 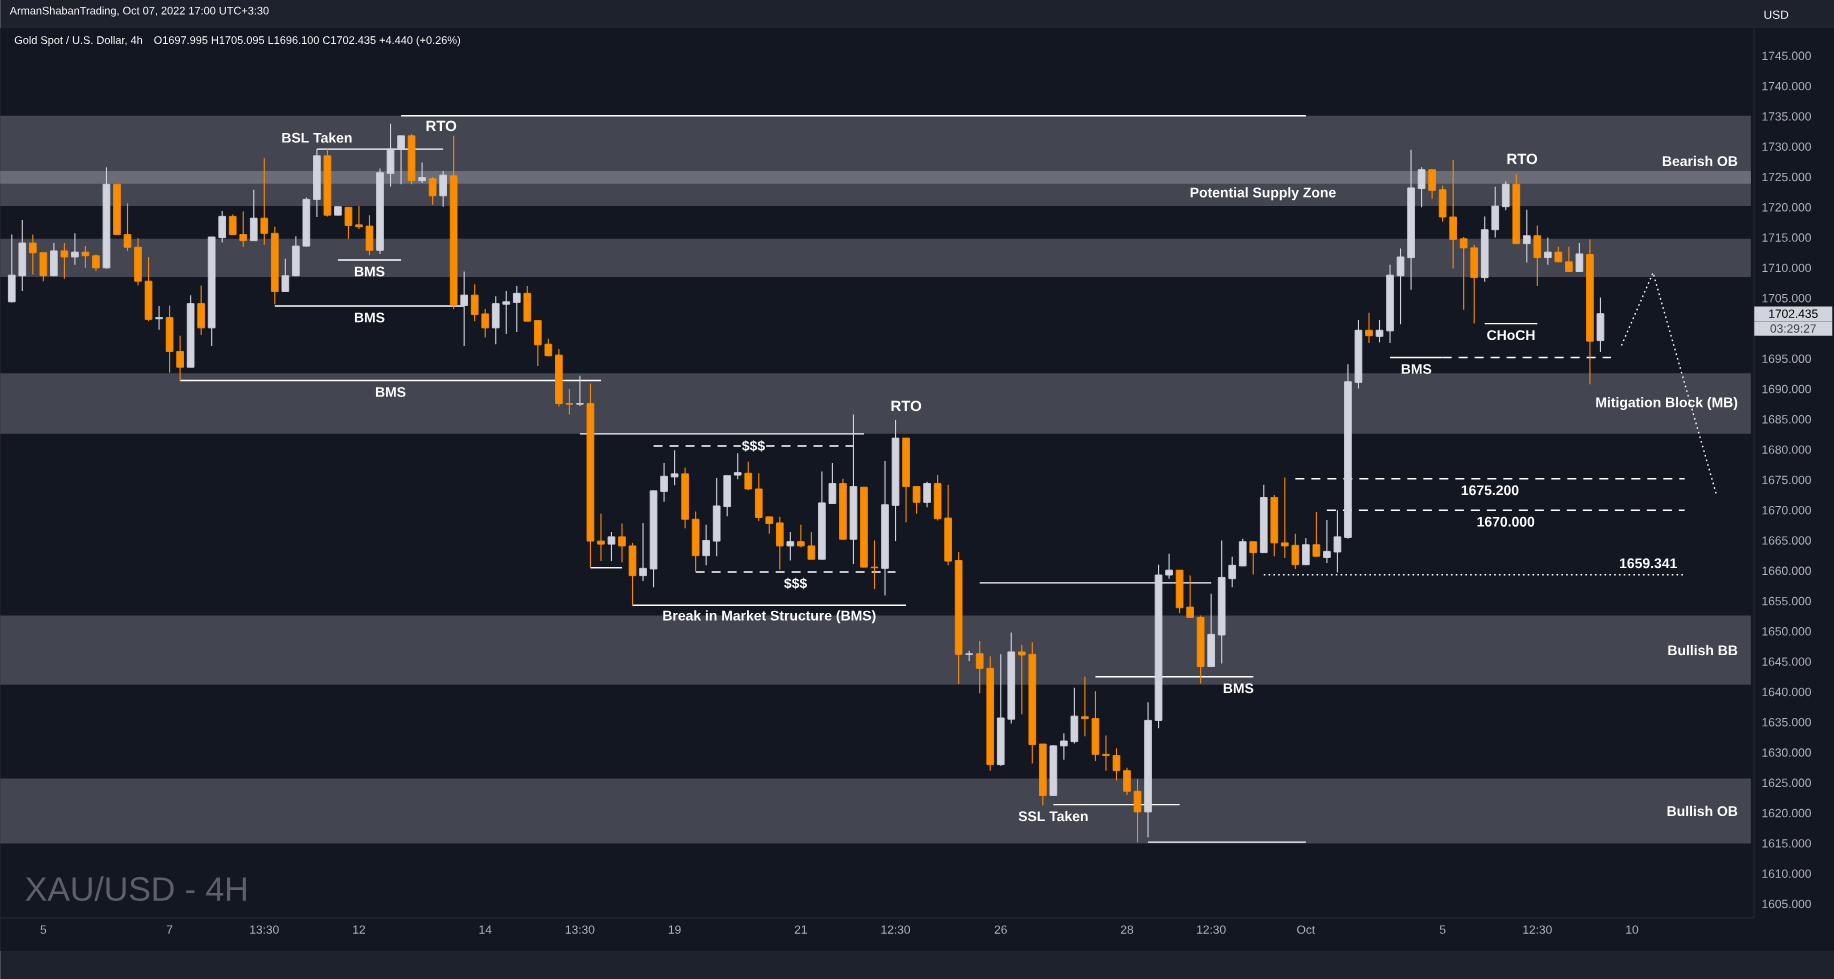 What do you see at coordinates (1786, 601) in the screenshot?
I see `y-tick-label: 1655.000` at bounding box center [1786, 601].